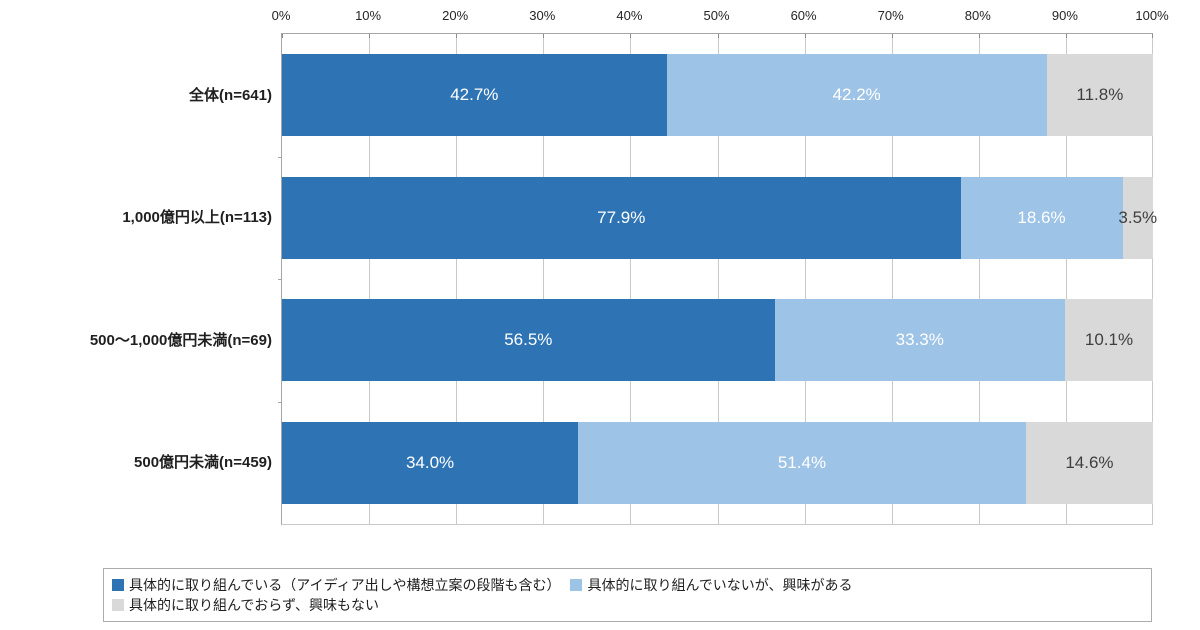 Image resolution: width=1200 pixels, height=630 pixels. I want to click on bar-segment: 11.8%, so click(1099, 95).